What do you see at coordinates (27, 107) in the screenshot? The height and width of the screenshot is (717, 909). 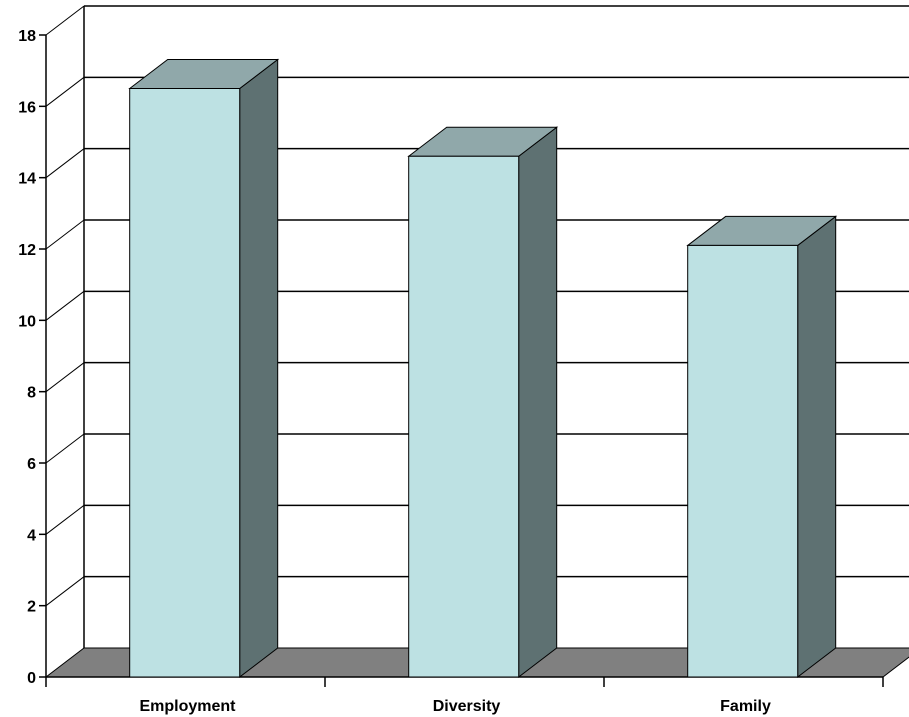 I see `y-tick-label: 16` at bounding box center [27, 107].